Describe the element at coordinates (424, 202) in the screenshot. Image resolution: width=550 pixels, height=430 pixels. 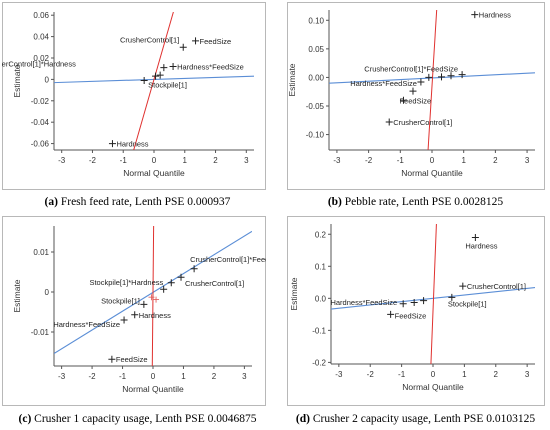
I see `caption-text-b: Pebble rate, Lenth PSE 0.0028125` at that location.